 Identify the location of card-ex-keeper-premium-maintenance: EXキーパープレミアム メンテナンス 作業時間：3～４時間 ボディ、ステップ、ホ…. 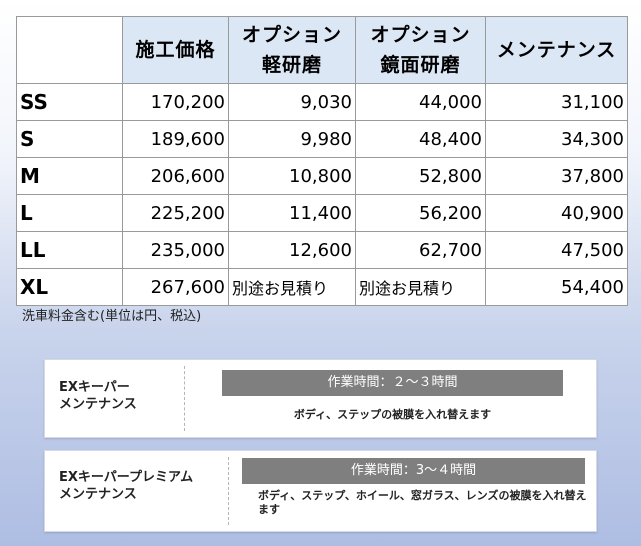
(320, 491).